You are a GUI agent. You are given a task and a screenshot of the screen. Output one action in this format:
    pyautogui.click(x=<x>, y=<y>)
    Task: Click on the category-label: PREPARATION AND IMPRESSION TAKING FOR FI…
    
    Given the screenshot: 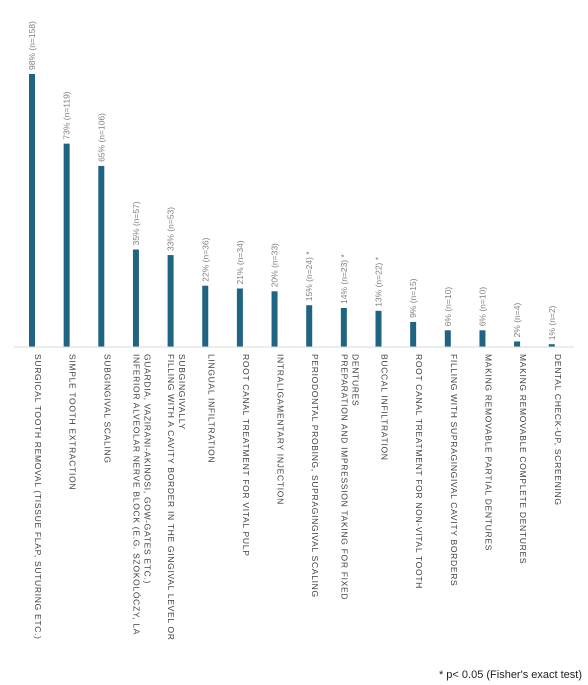 What is the action you would take?
    pyautogui.click(x=349, y=477)
    